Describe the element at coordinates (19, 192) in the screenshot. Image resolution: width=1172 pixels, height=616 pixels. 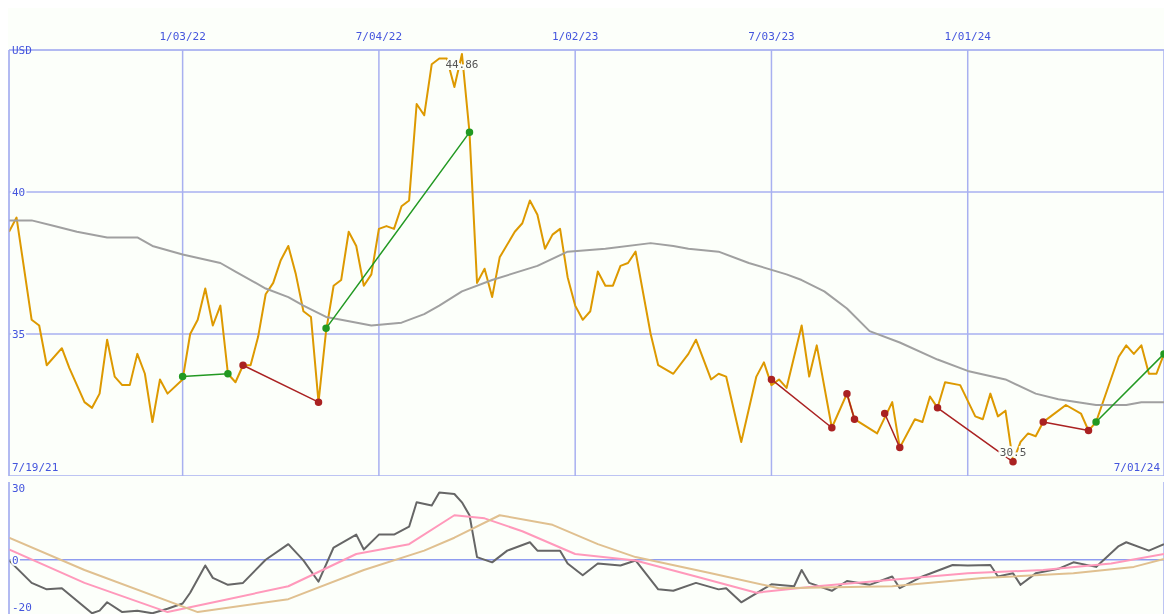
I see `y-tick-label: 40` at that location.